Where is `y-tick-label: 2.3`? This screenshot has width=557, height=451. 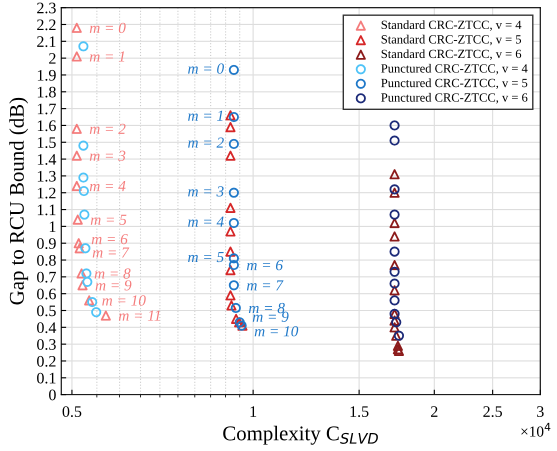
y-tick-label: 2.3 is located at coordinates (46, 8).